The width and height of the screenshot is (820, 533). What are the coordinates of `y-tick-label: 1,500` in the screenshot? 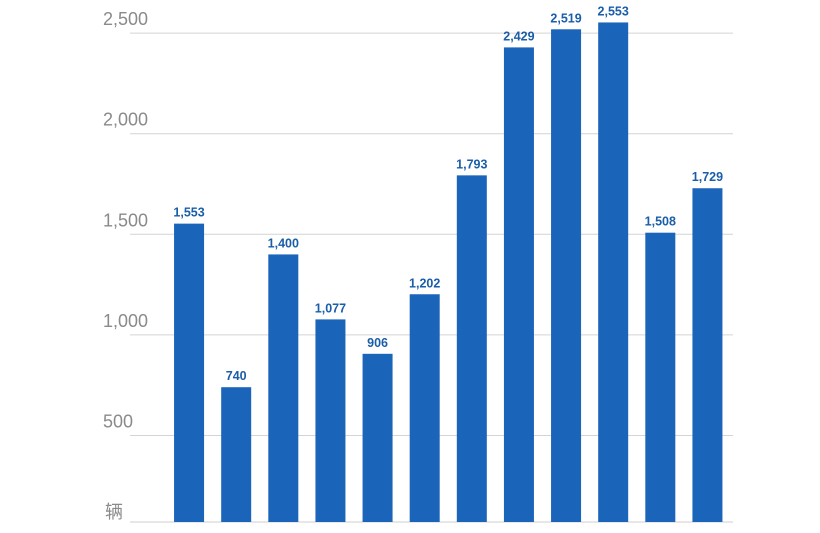 It's located at (125, 220).